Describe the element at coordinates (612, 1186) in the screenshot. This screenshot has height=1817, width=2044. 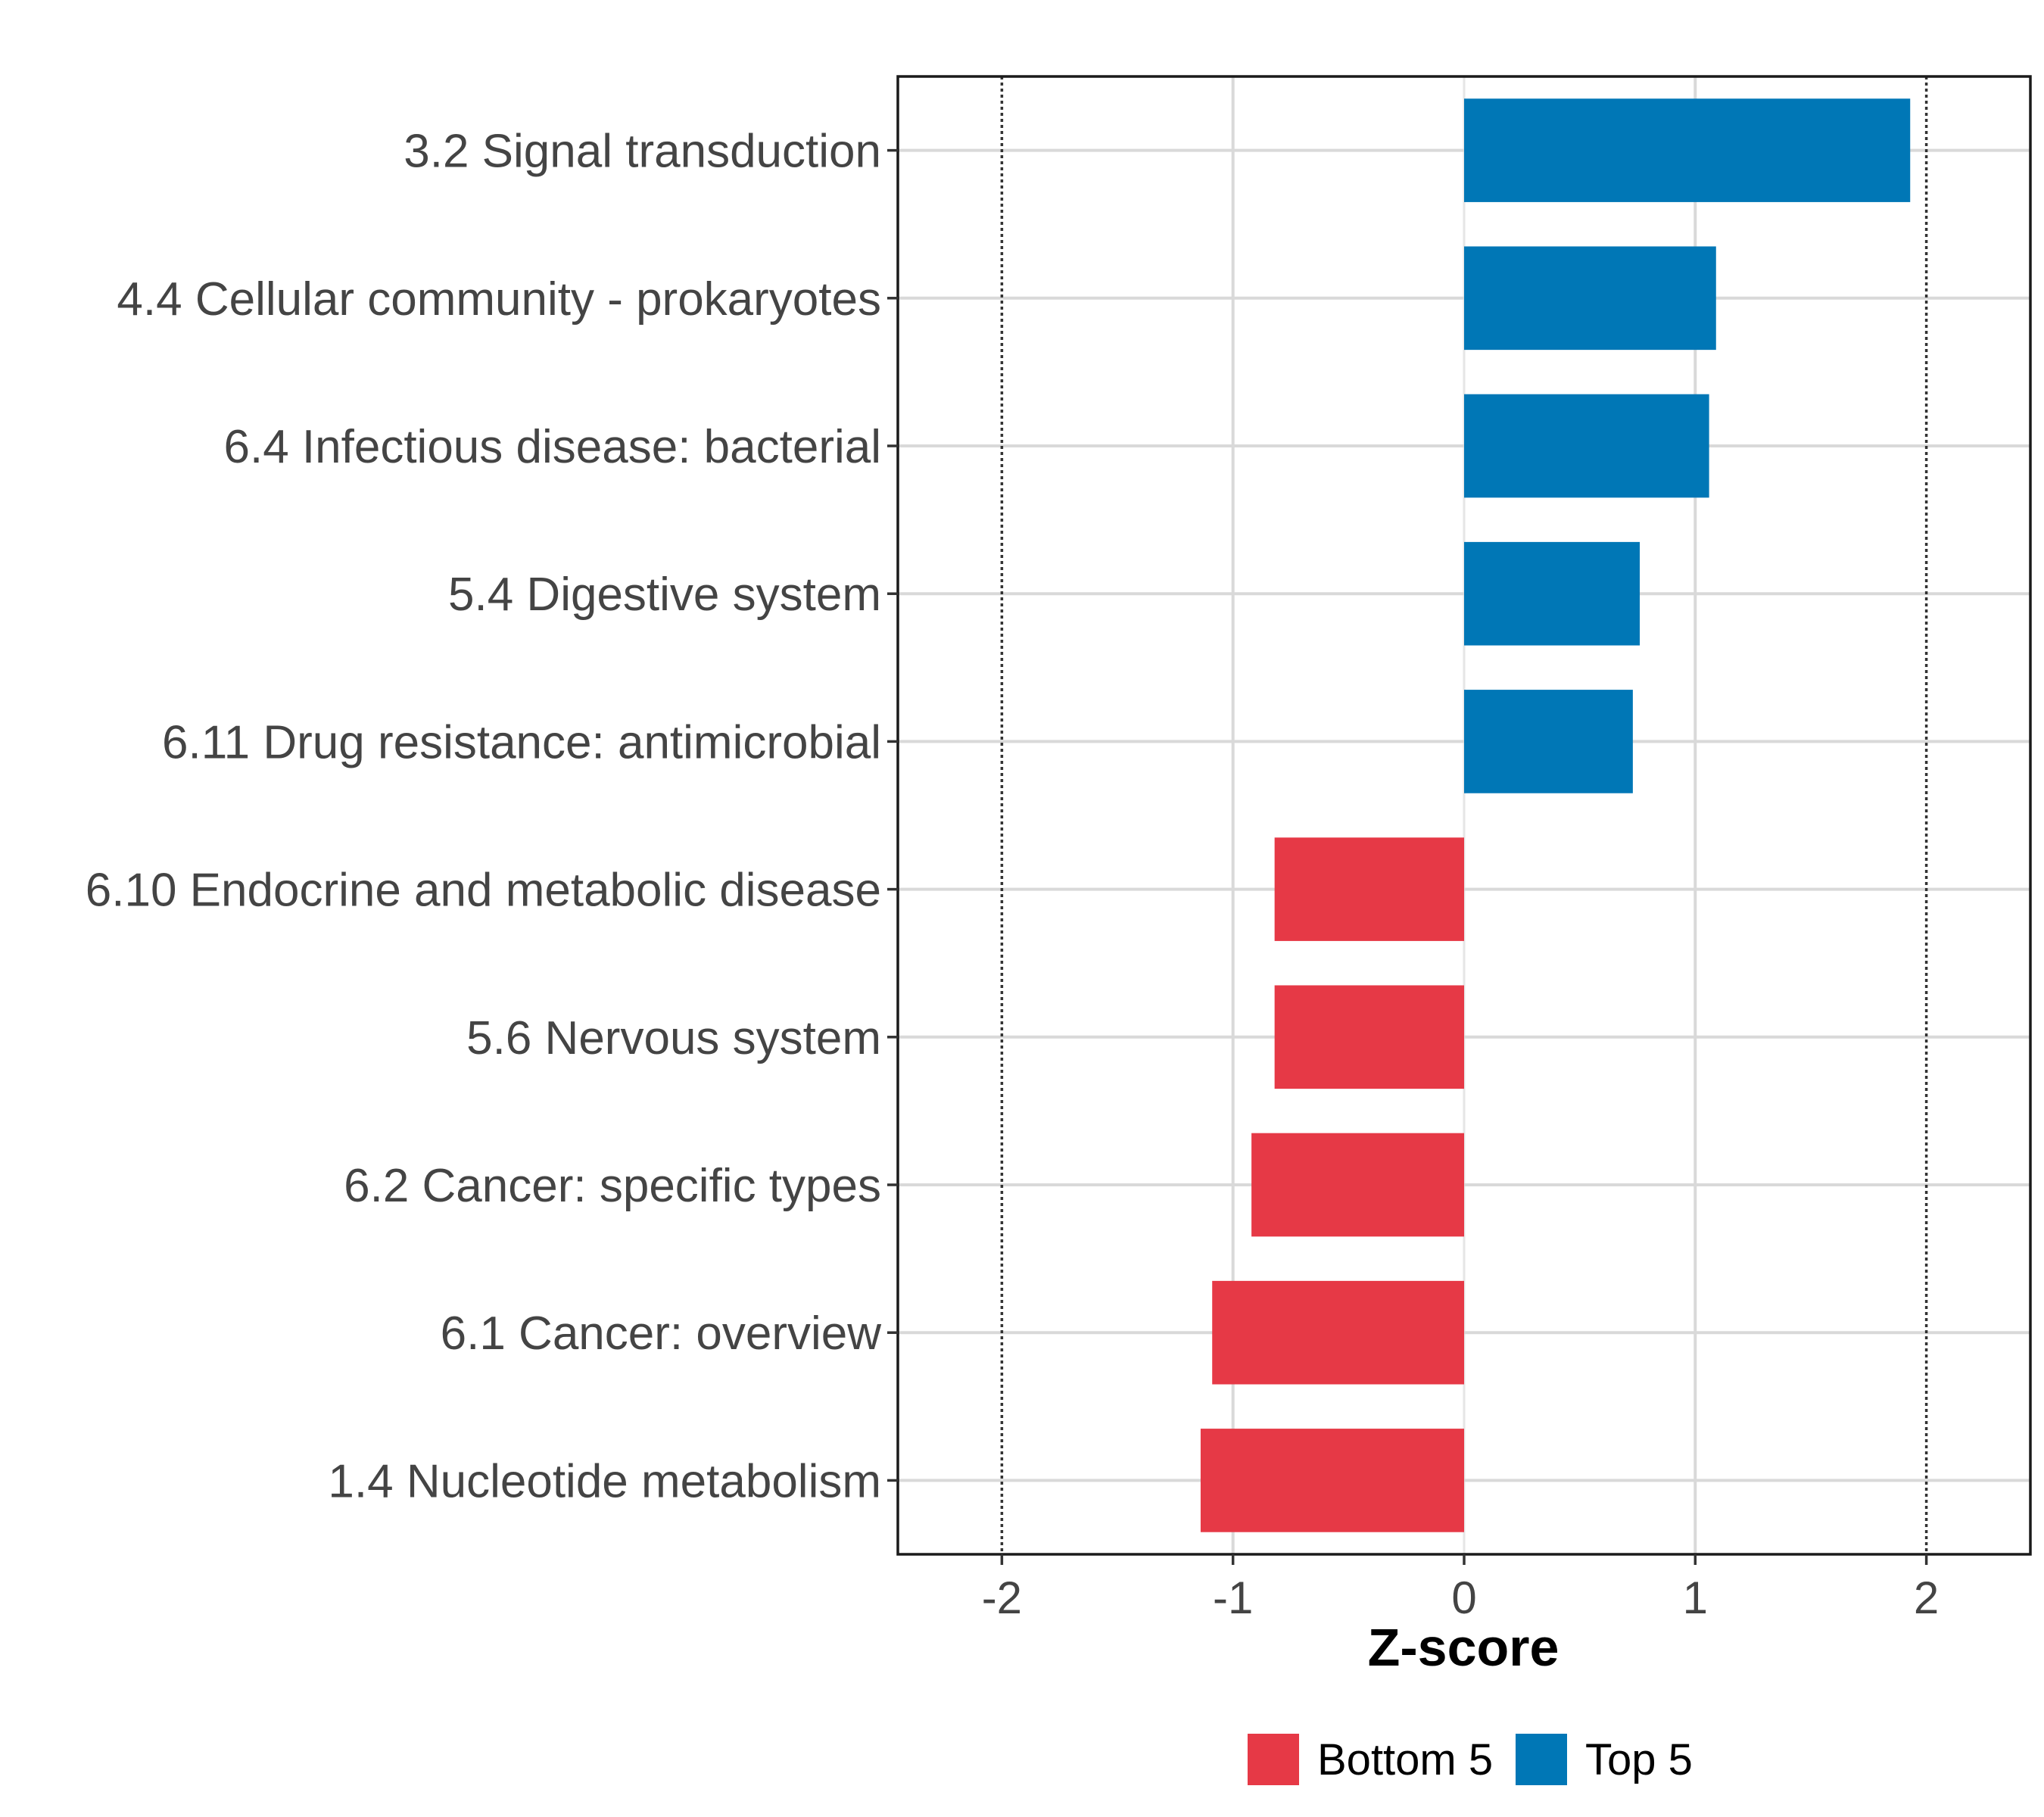
I see `category-label: 6.2 Cancer: specific types` at that location.